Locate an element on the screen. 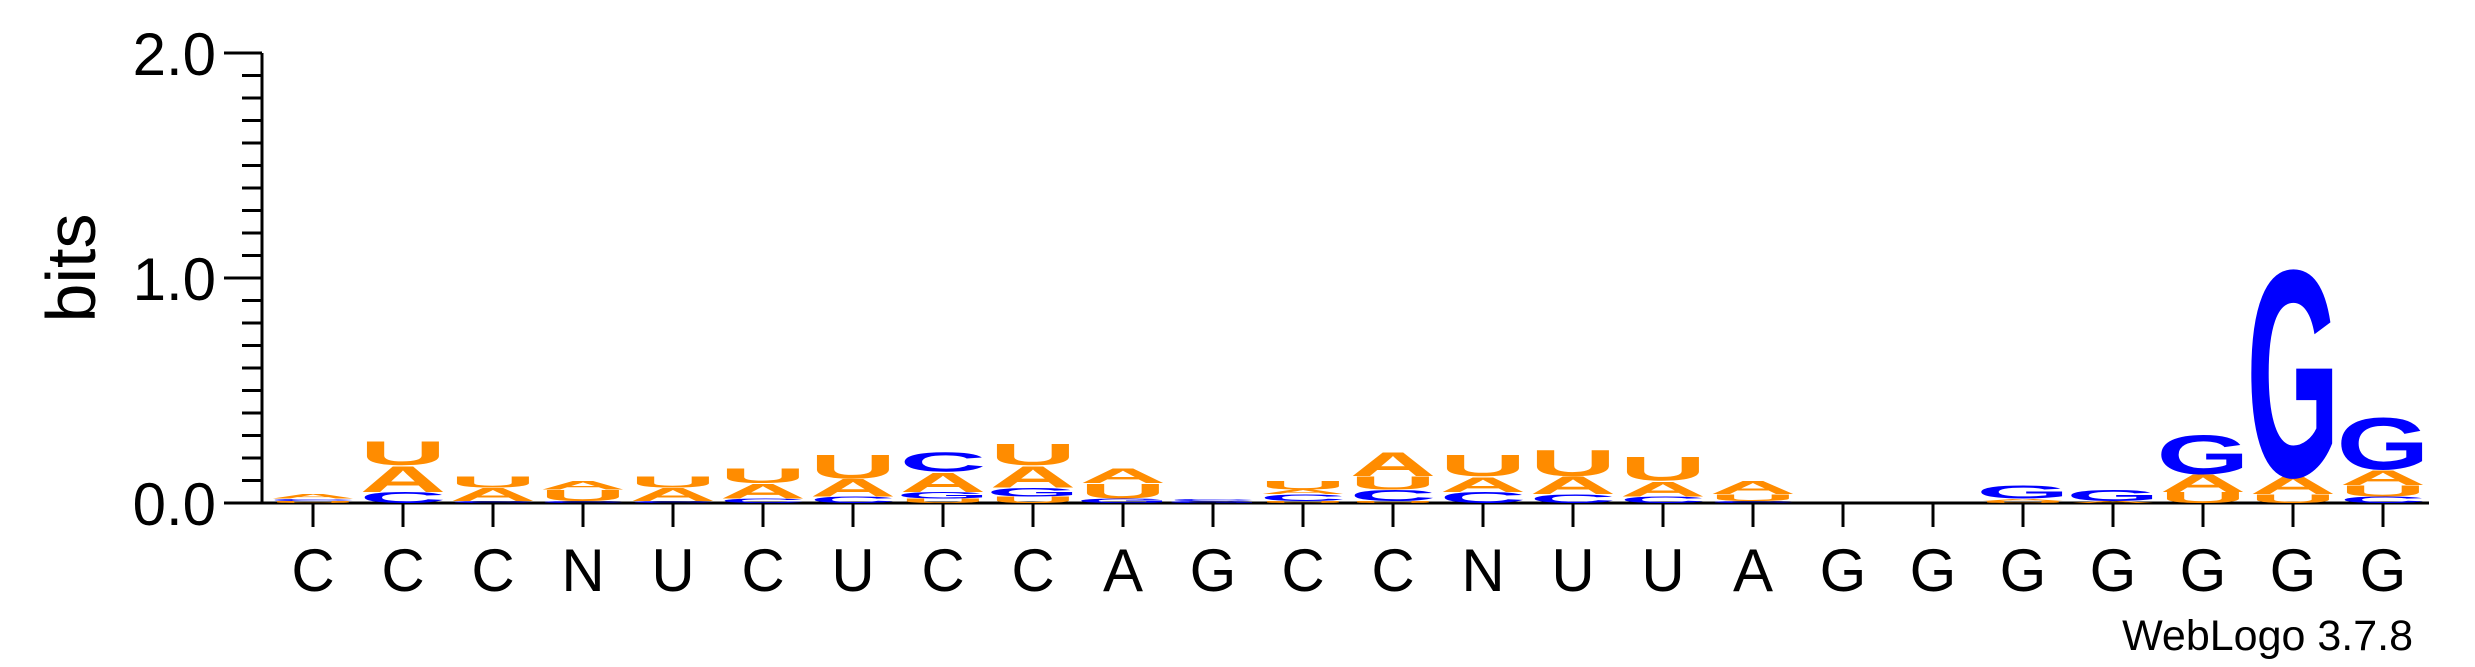  y-tick-label: 1.0 is located at coordinates (174, 279).